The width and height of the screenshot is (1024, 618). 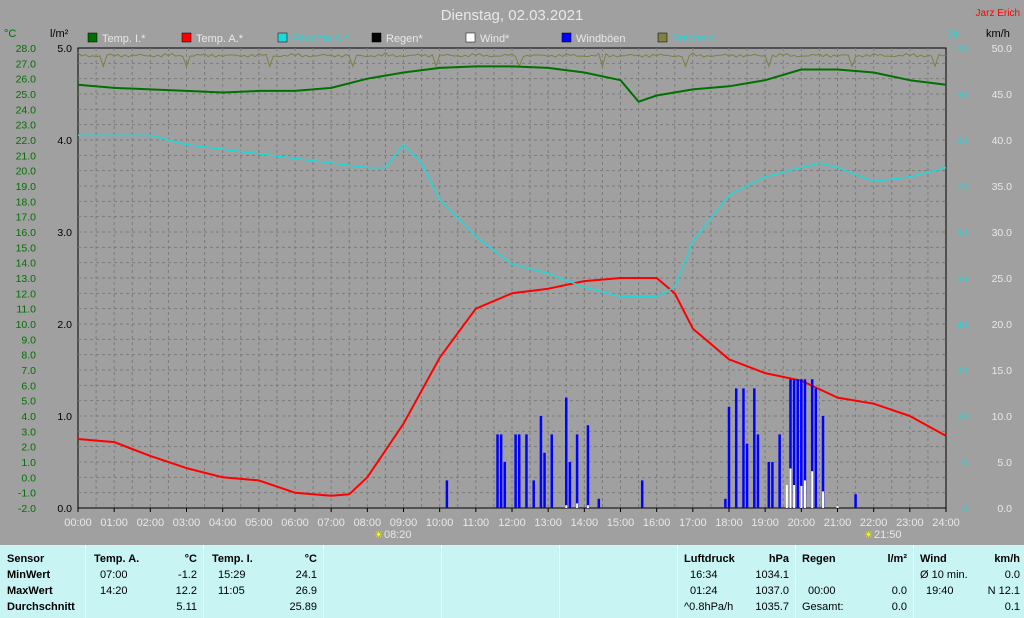 What do you see at coordinates (264, 581) in the screenshot?
I see `temp-i-column: Temp. I. °C 15:29 11:05 24.1 26.9 25.89` at bounding box center [264, 581].